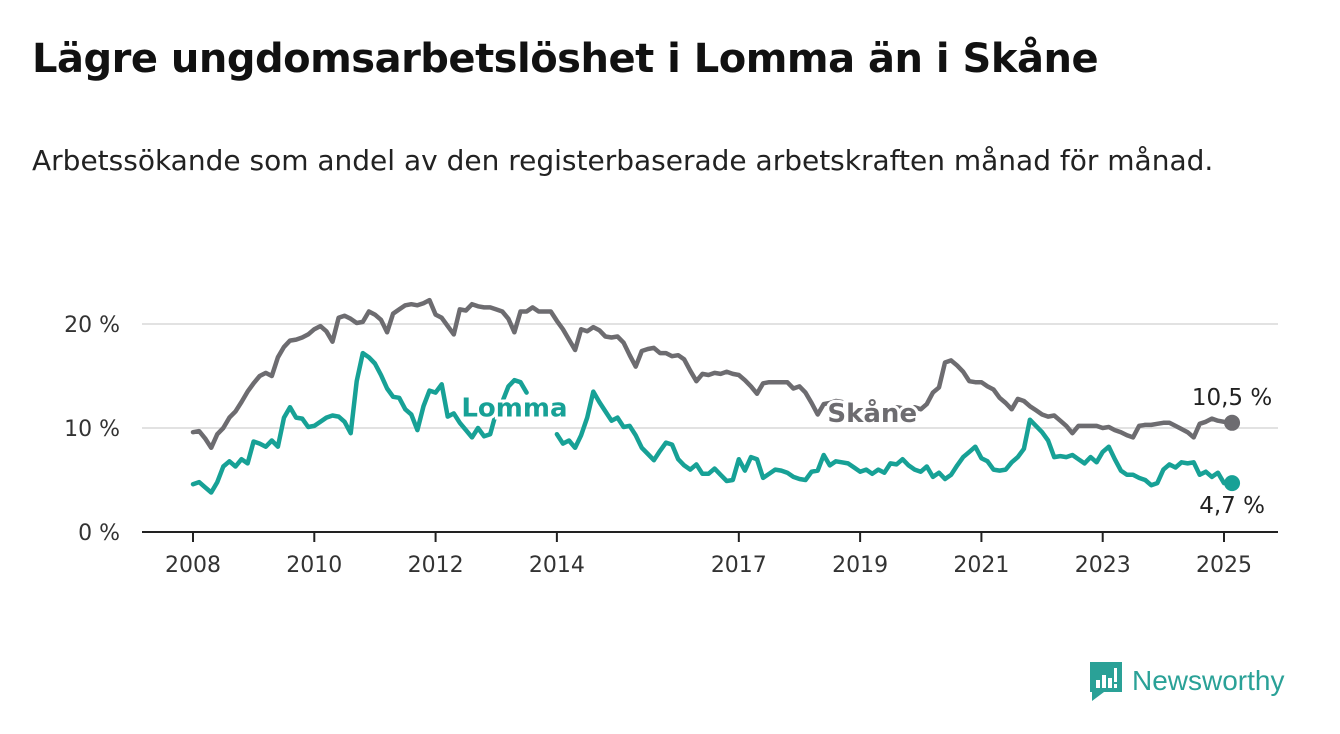 This screenshot has height=734, width=1340. Describe the element at coordinates (1232, 483) in the screenshot. I see `end-marker-lomma` at that location.